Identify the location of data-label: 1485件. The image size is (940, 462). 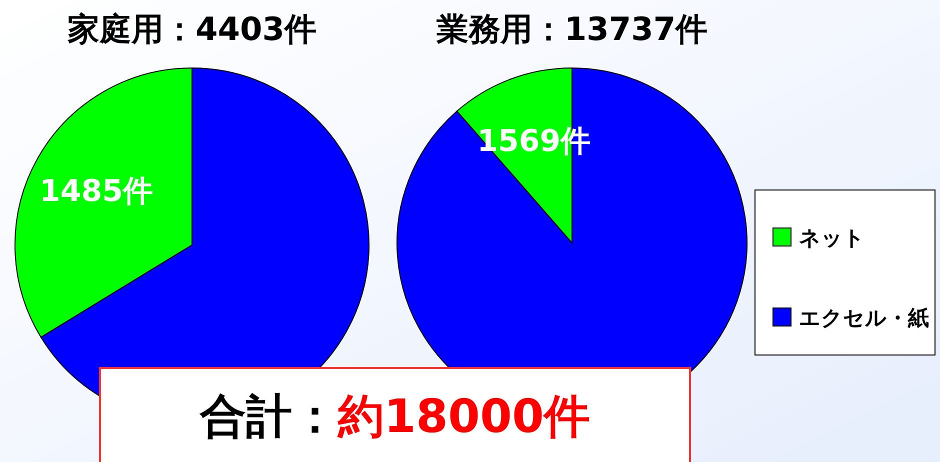
(97, 191).